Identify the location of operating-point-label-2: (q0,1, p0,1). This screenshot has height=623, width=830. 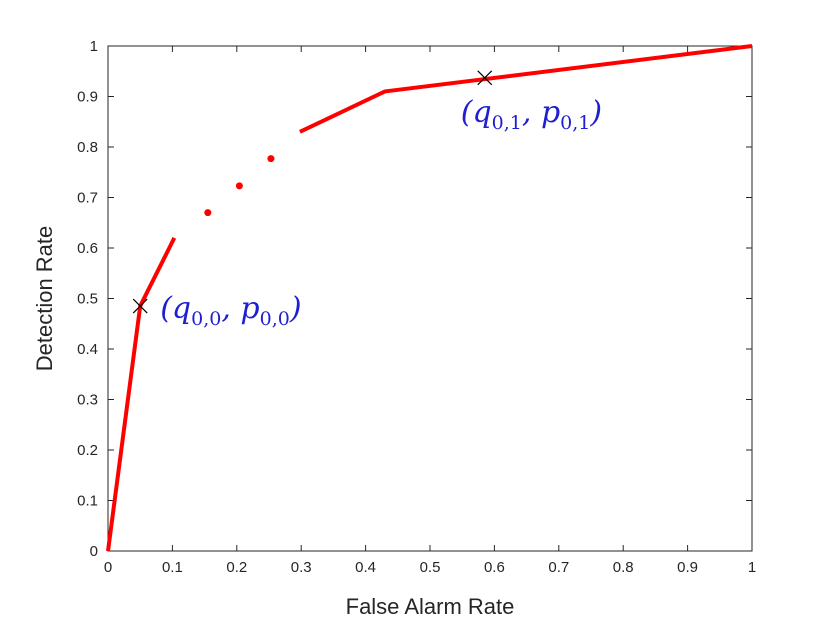
(531, 114).